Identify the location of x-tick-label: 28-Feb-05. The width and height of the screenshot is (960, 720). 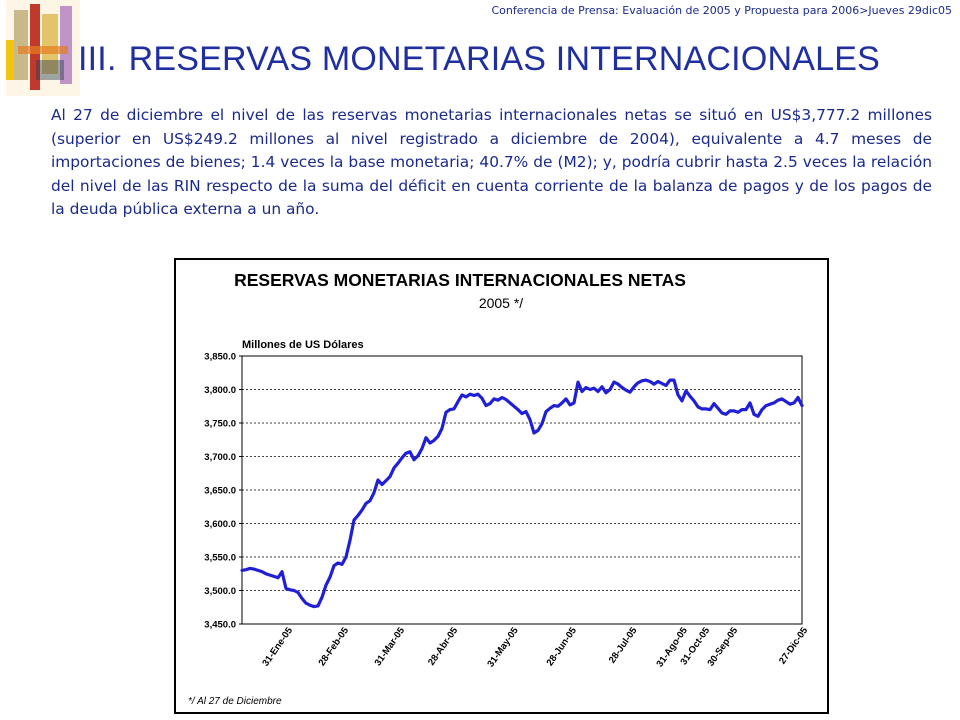
(334, 646).